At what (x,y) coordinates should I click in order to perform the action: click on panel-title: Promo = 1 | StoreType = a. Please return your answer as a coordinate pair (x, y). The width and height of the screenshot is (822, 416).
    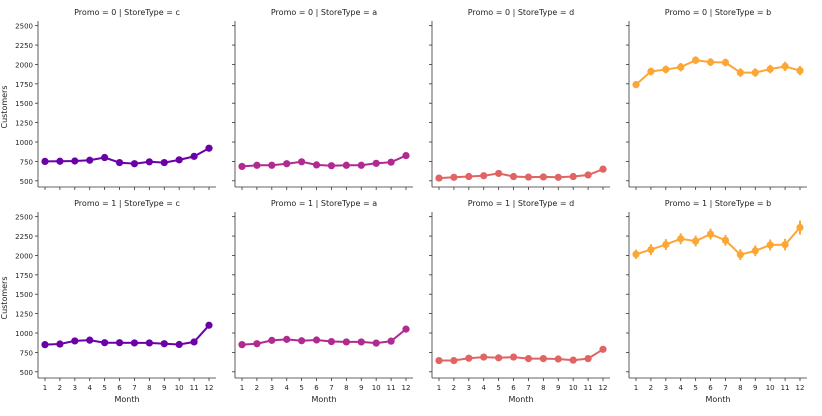
    Looking at the image, I should click on (324, 203).